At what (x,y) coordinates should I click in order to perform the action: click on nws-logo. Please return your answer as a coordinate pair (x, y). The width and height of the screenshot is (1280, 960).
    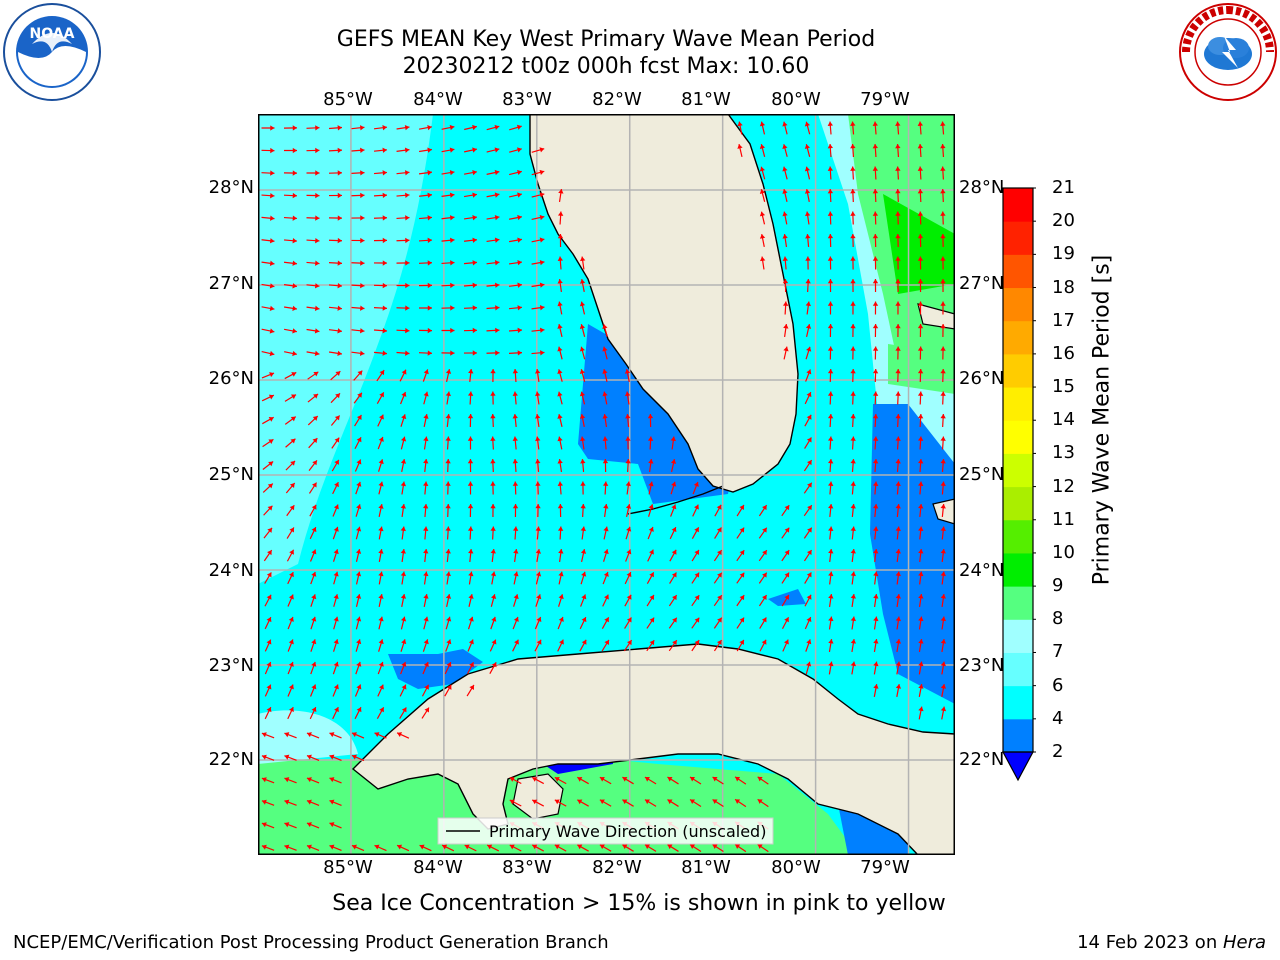
    Looking at the image, I should click on (1228, 52).